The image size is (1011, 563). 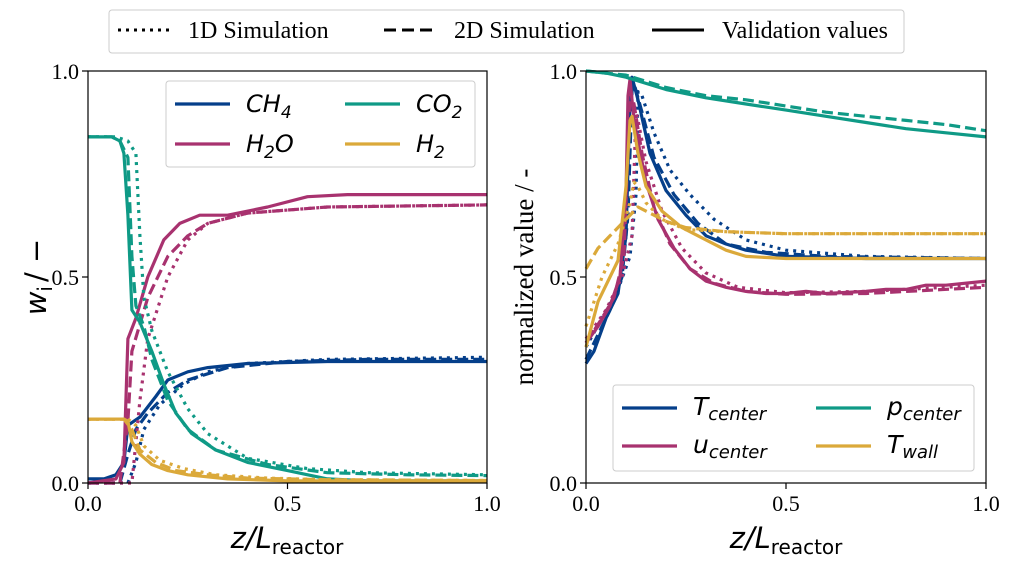 I want to click on left-legend-h2o-main: H, so click(x=255, y=144).